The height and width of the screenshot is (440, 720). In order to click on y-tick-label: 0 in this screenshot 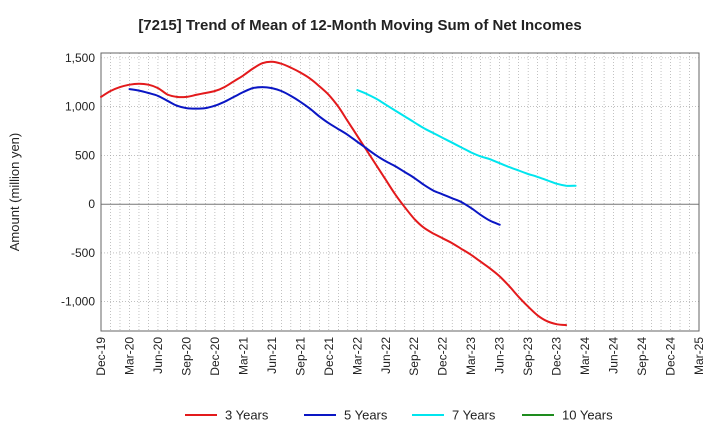, I will do `click(91, 204)`.